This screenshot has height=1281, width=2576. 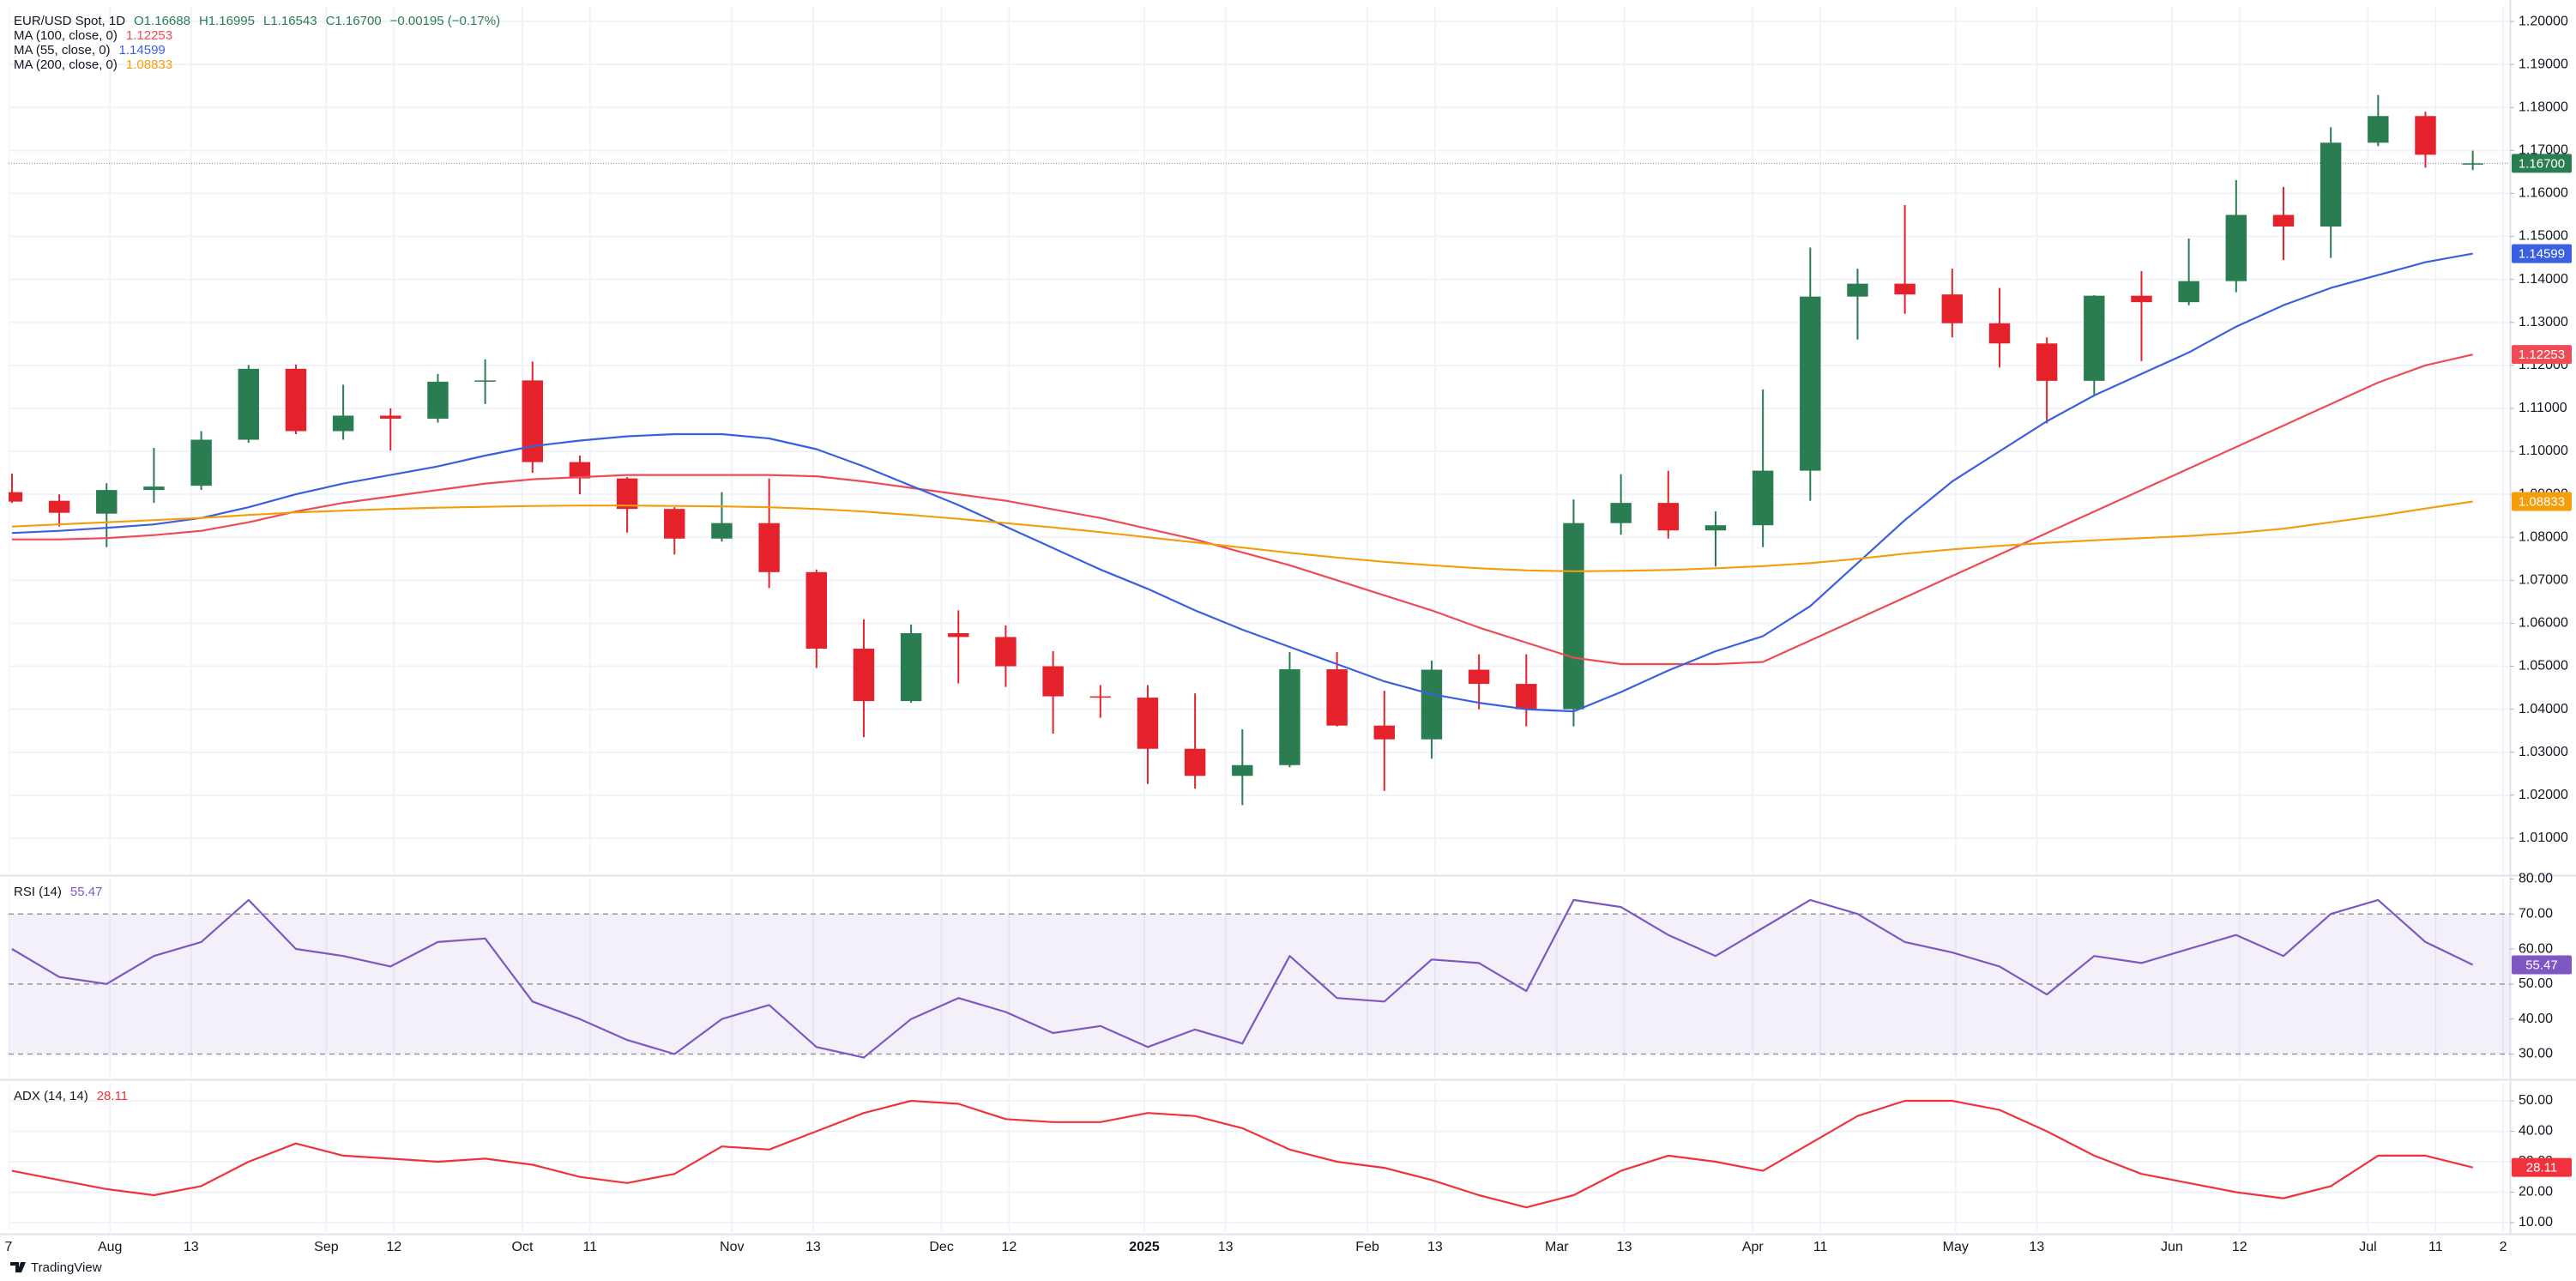 What do you see at coordinates (2536, 1100) in the screenshot?
I see `y-tick-label: 50.00` at bounding box center [2536, 1100].